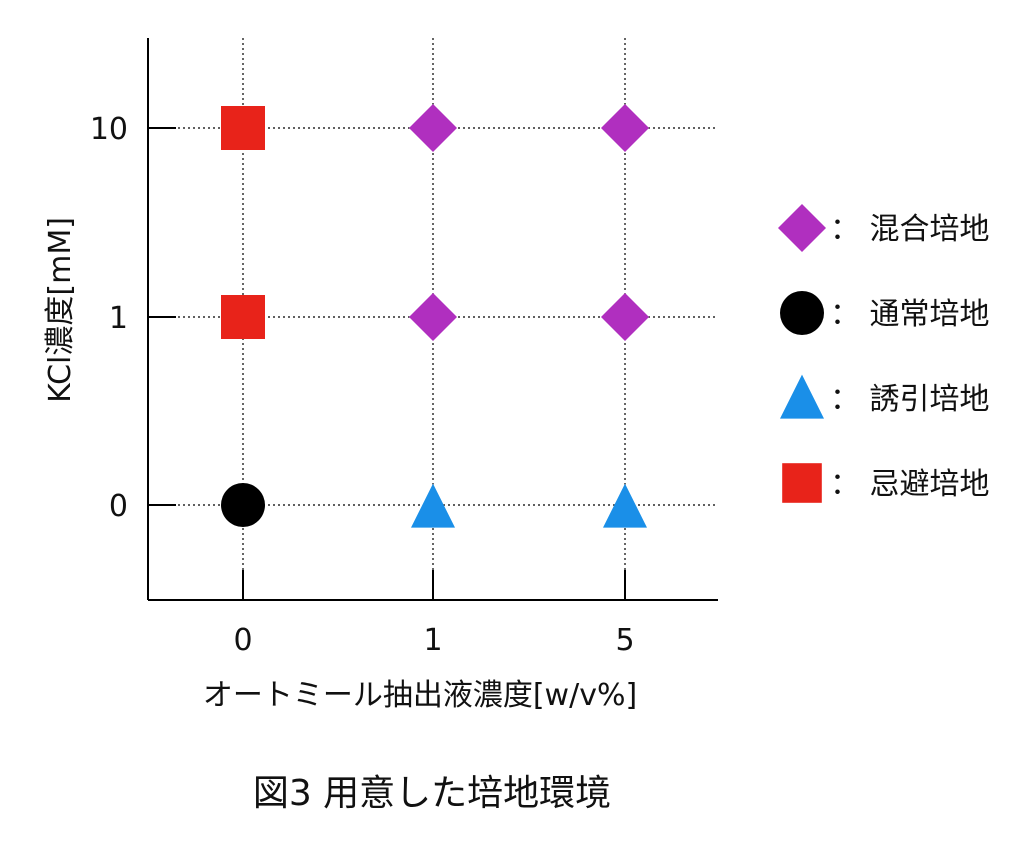 This screenshot has width=1024, height=845. Describe the element at coordinates (802, 483) in the screenshot. I see `legend-marker-square` at that location.